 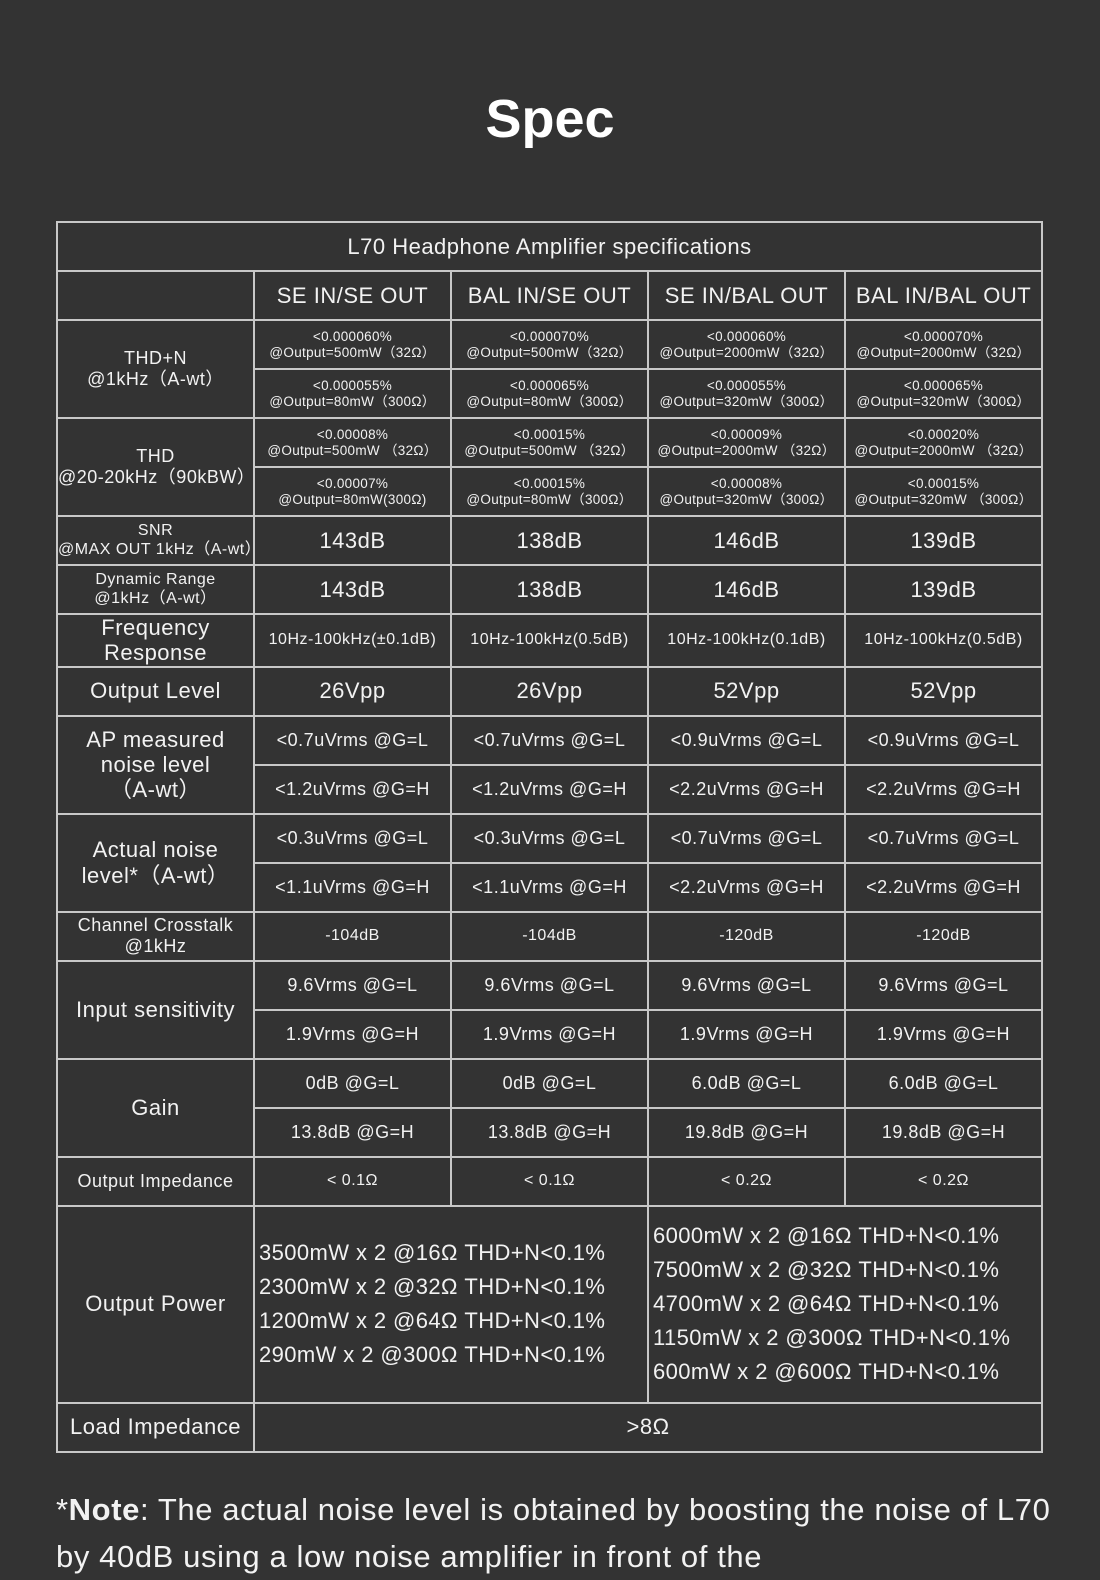 What do you see at coordinates (746, 434) in the screenshot?
I see `cell-line: <0.00009%` at bounding box center [746, 434].